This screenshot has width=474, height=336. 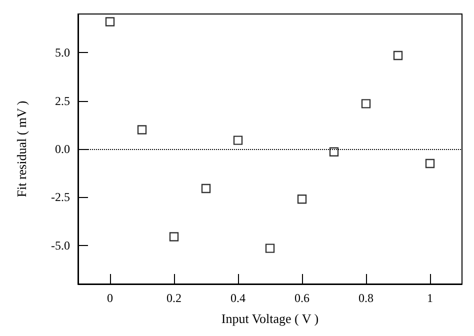 I want to click on y-tick-label: -5.0, so click(x=60, y=245).